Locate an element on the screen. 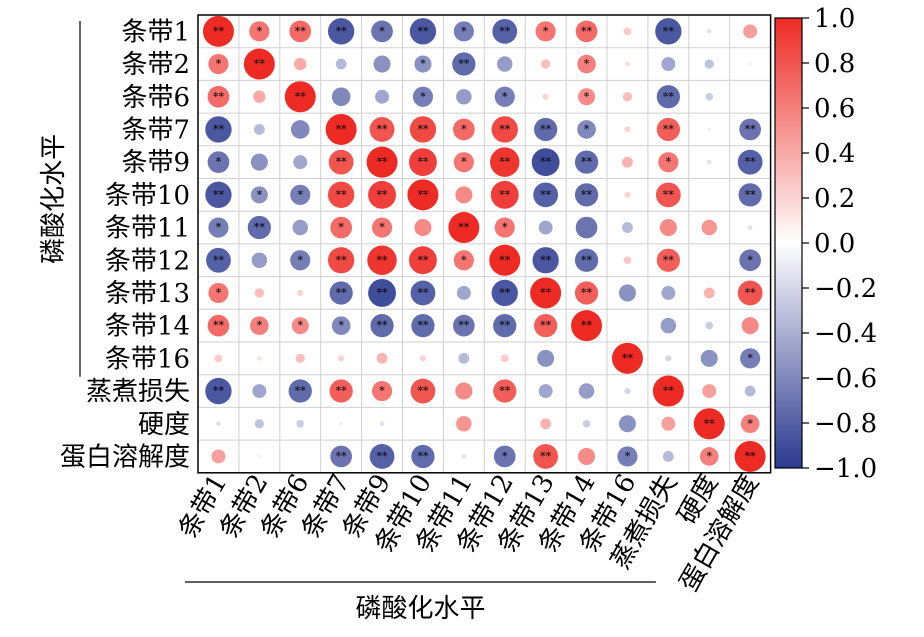 The image size is (924, 637). colorbar-gradient is located at coordinates (788, 243).